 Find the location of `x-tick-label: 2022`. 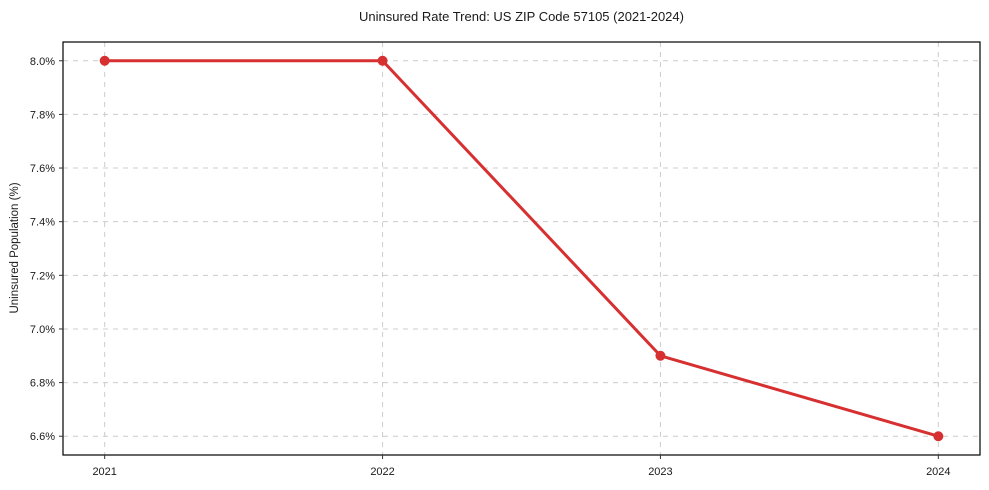

x-tick-label: 2022 is located at coordinates (382, 472).